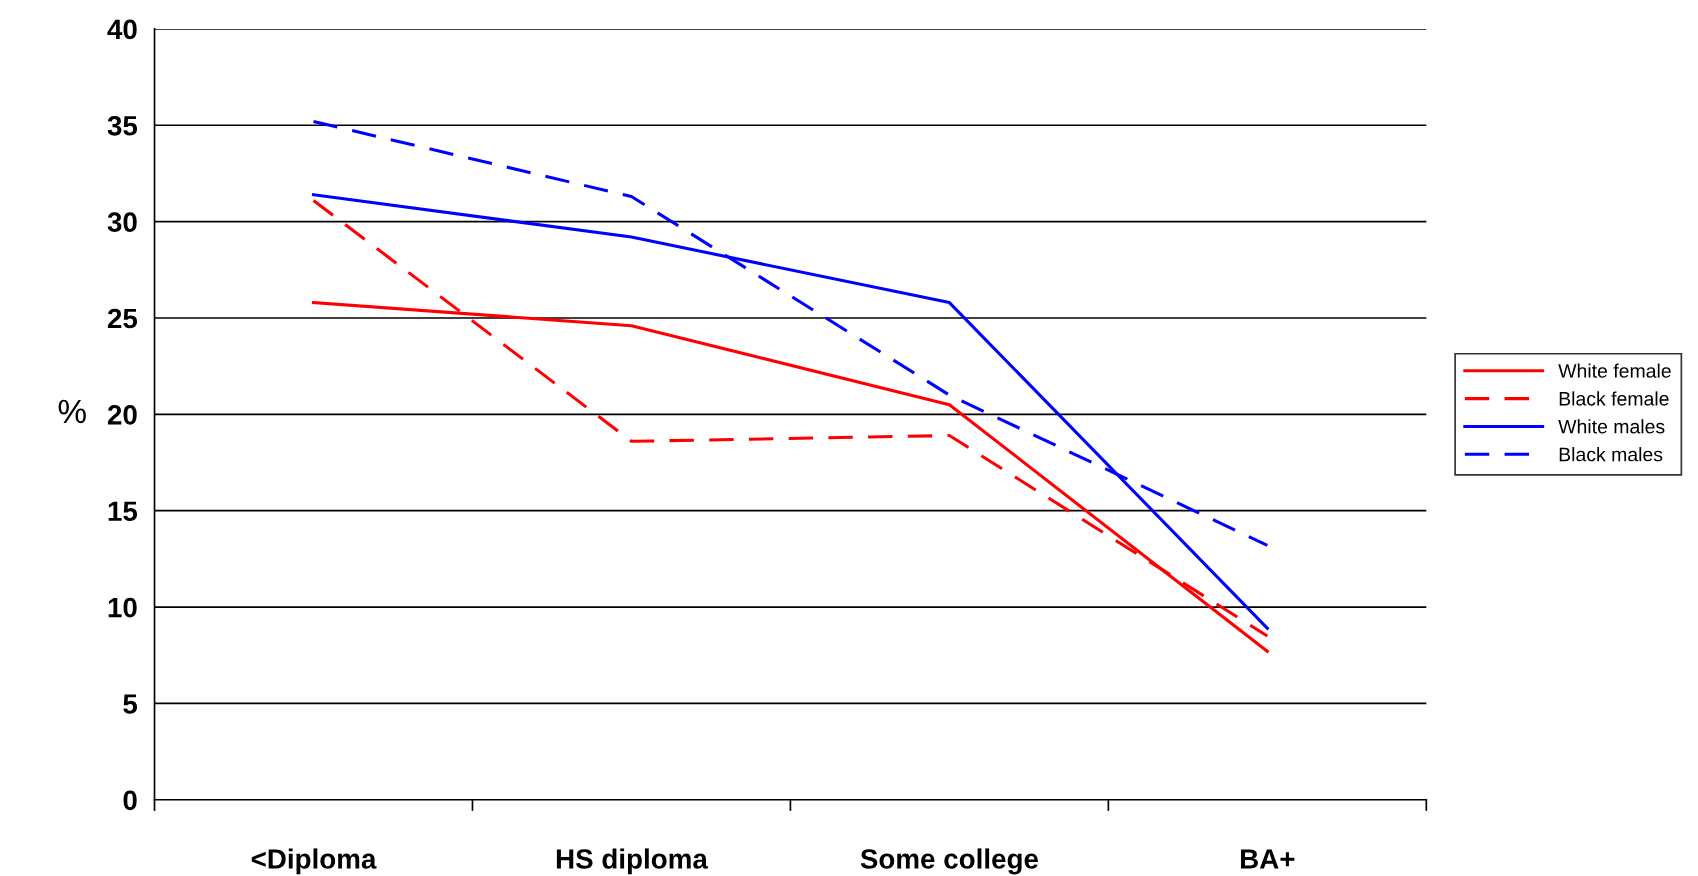 The width and height of the screenshot is (1698, 876). What do you see at coordinates (1611, 454) in the screenshot?
I see `legend-label: Black males` at bounding box center [1611, 454].